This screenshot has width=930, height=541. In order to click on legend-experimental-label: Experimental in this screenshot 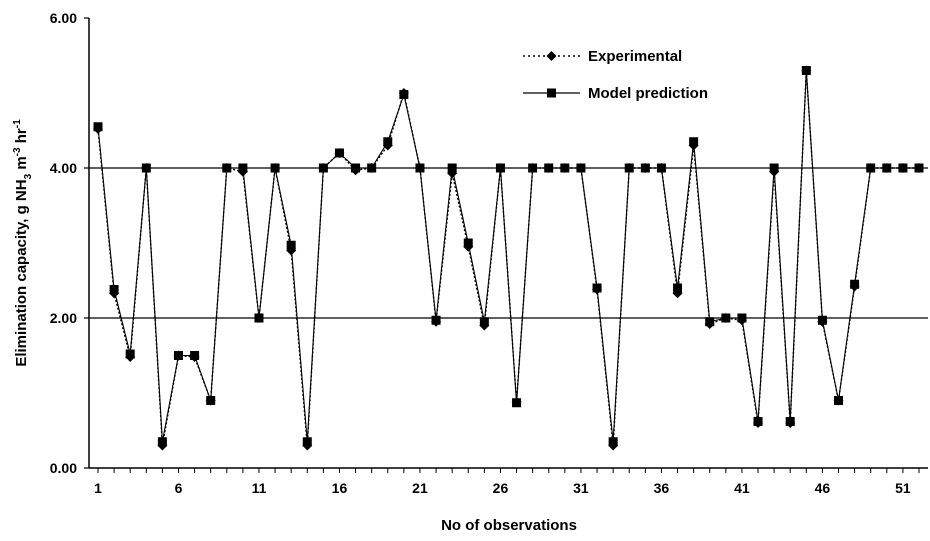, I will do `click(635, 56)`.